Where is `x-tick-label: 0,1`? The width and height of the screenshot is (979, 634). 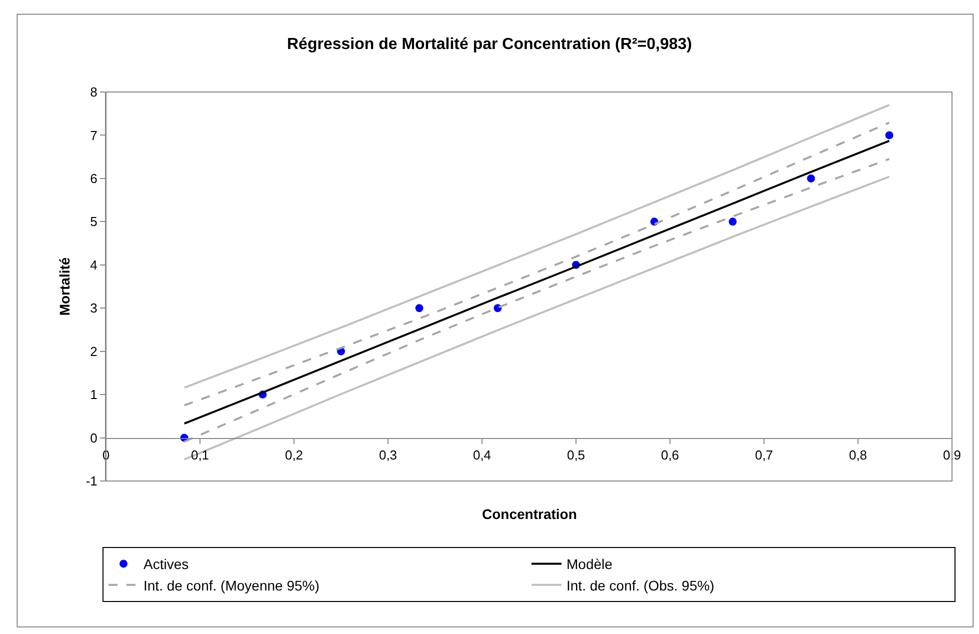 x-tick-label: 0,1 is located at coordinates (200, 454).